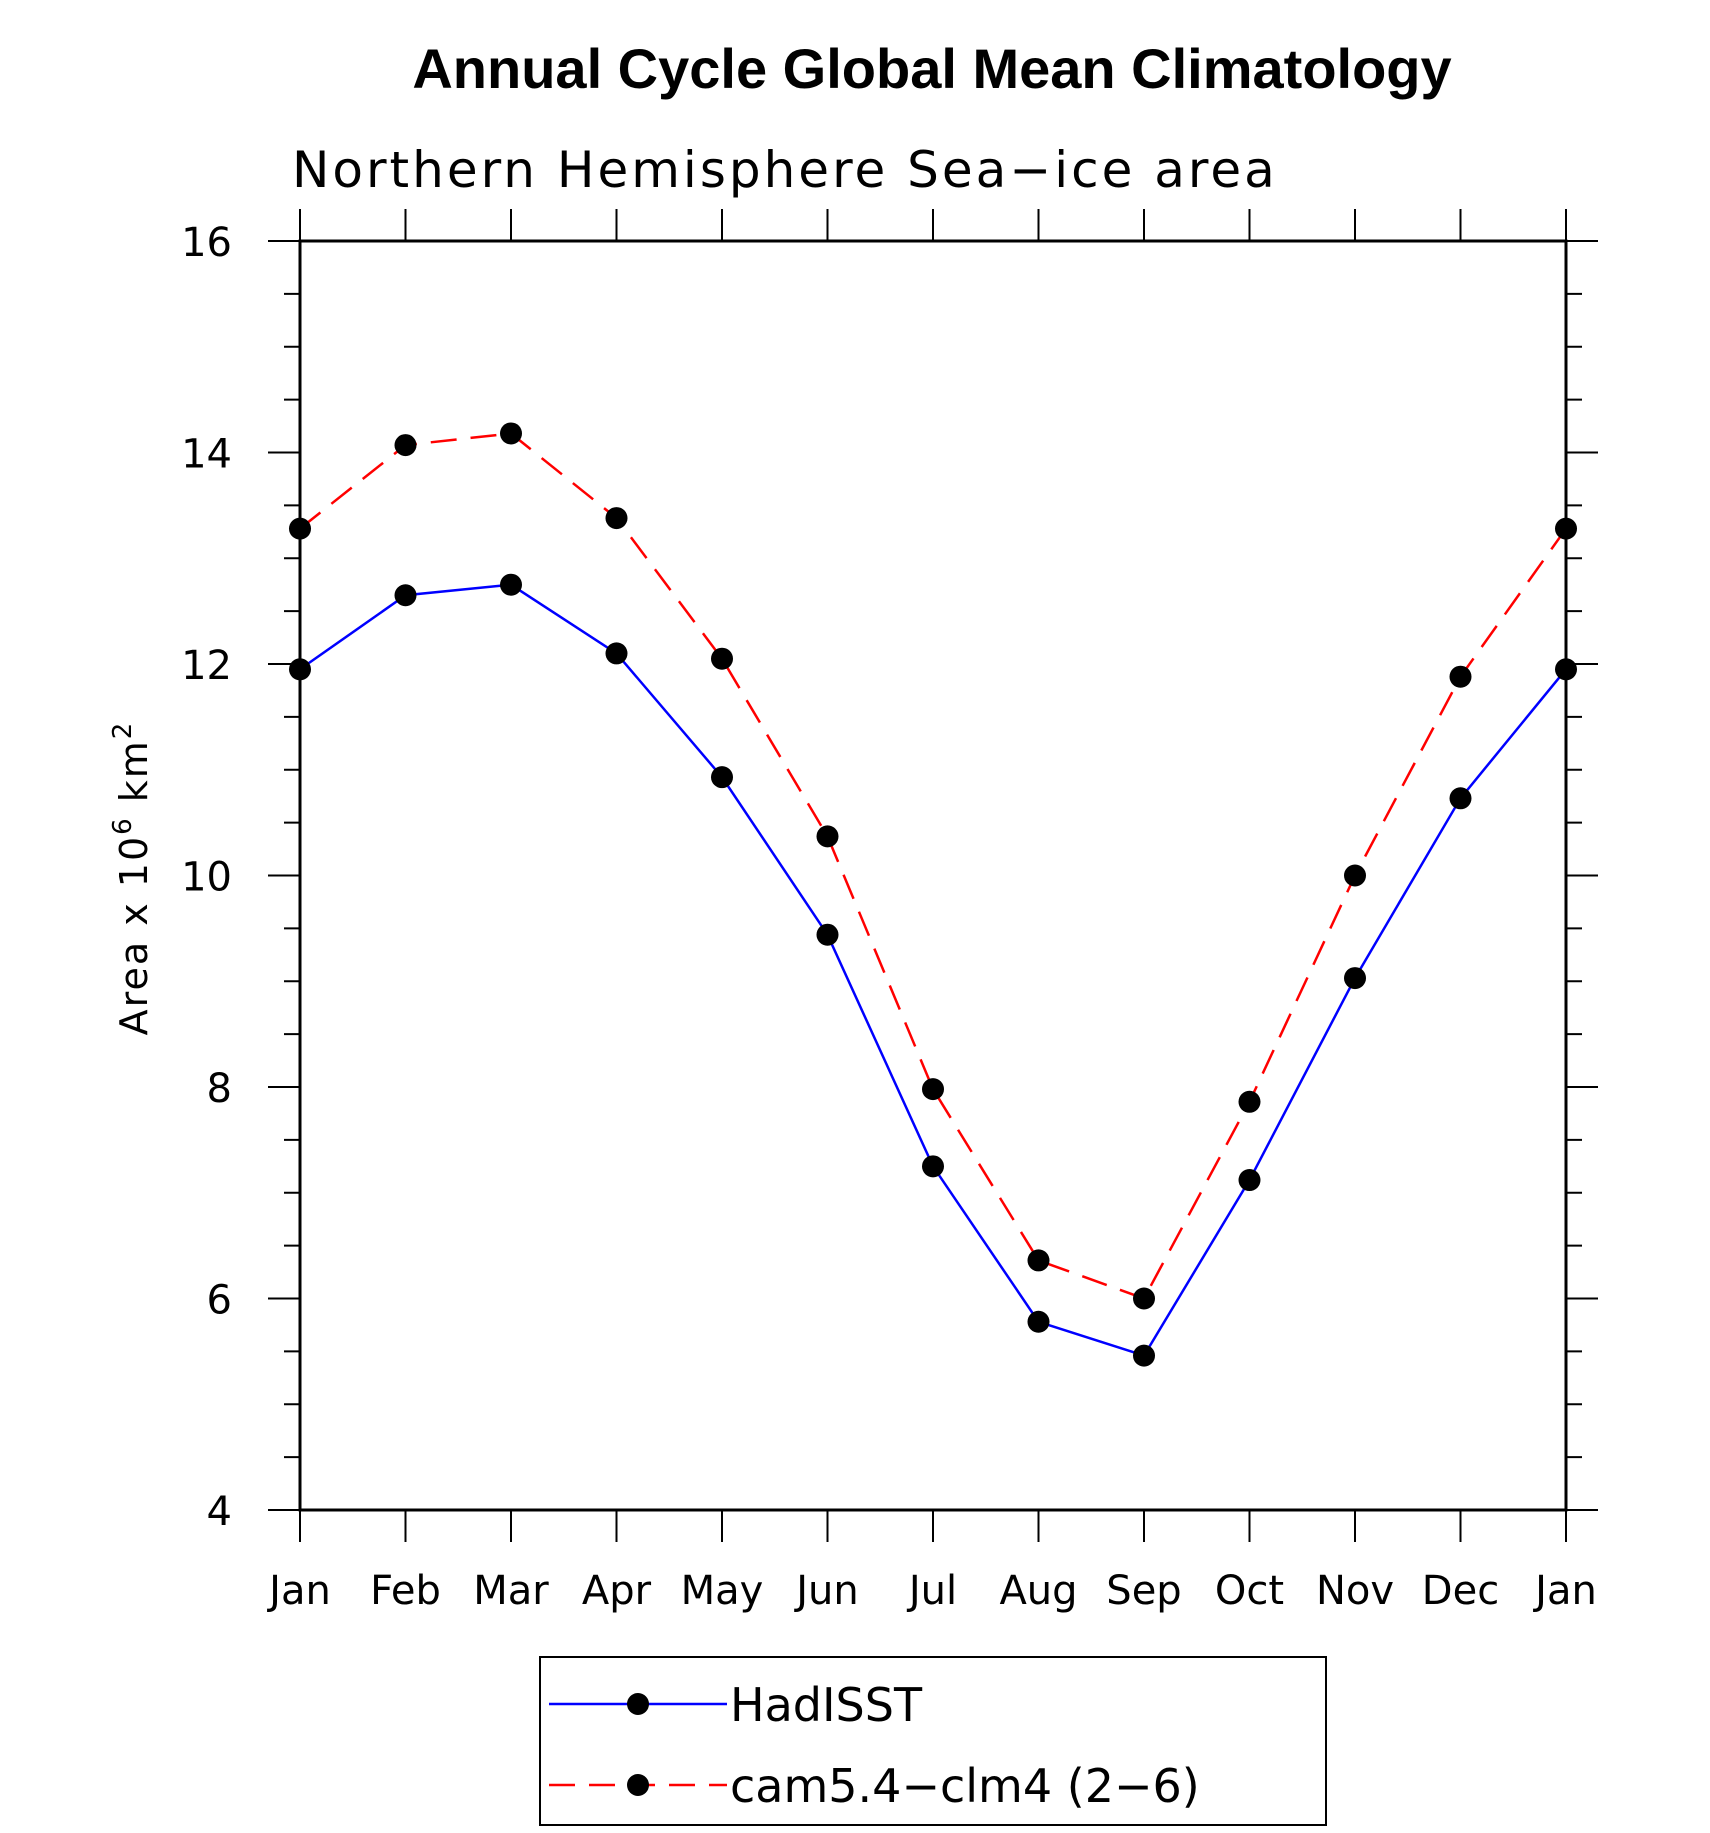 Image resolution: width=1710 pixels, height=1833 pixels. I want to click on x-tick-label: May, so click(722, 1591).